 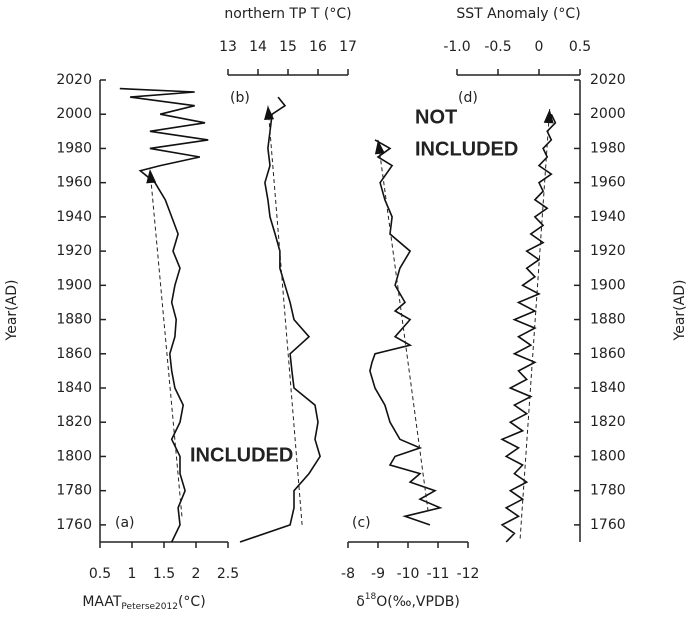 What do you see at coordinates (408, 574) in the screenshot?
I see `x-tick-label: -10` at bounding box center [408, 574].